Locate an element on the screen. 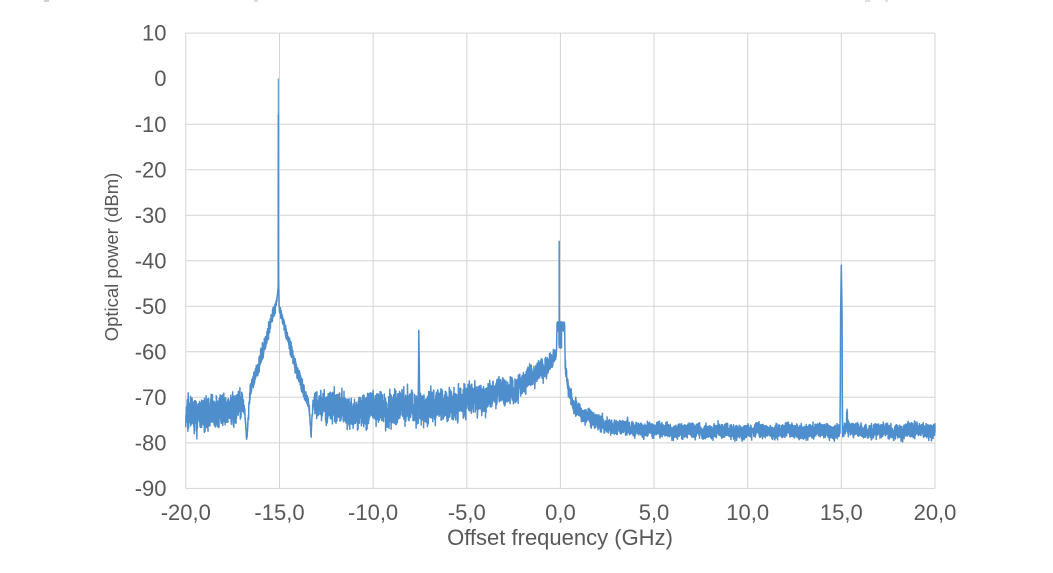 The height and width of the screenshot is (573, 1053). svg-text: 0,0 is located at coordinates (560, 512).